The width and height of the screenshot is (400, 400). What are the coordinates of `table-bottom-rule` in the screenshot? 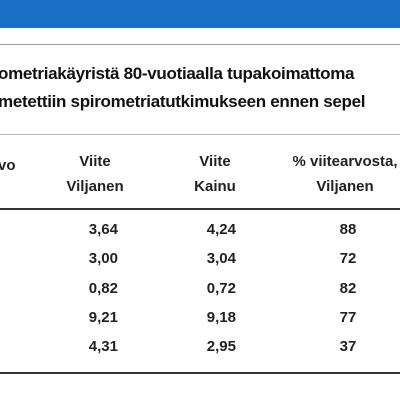 It's located at (200, 373).